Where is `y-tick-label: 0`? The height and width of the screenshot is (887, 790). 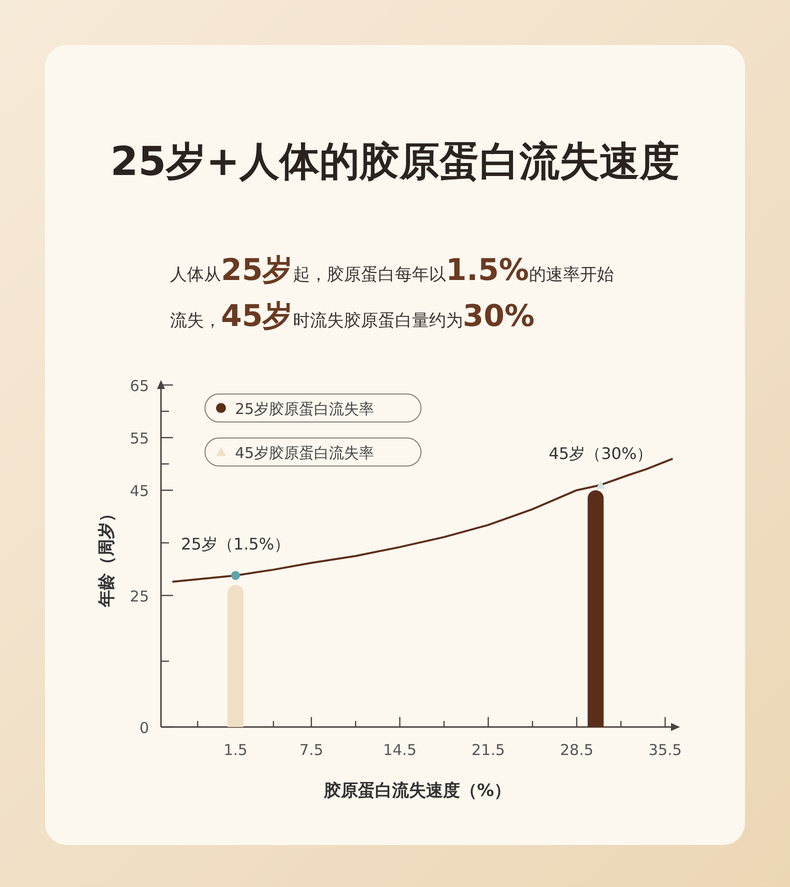
y-tick-label: 0 is located at coordinates (144, 728).